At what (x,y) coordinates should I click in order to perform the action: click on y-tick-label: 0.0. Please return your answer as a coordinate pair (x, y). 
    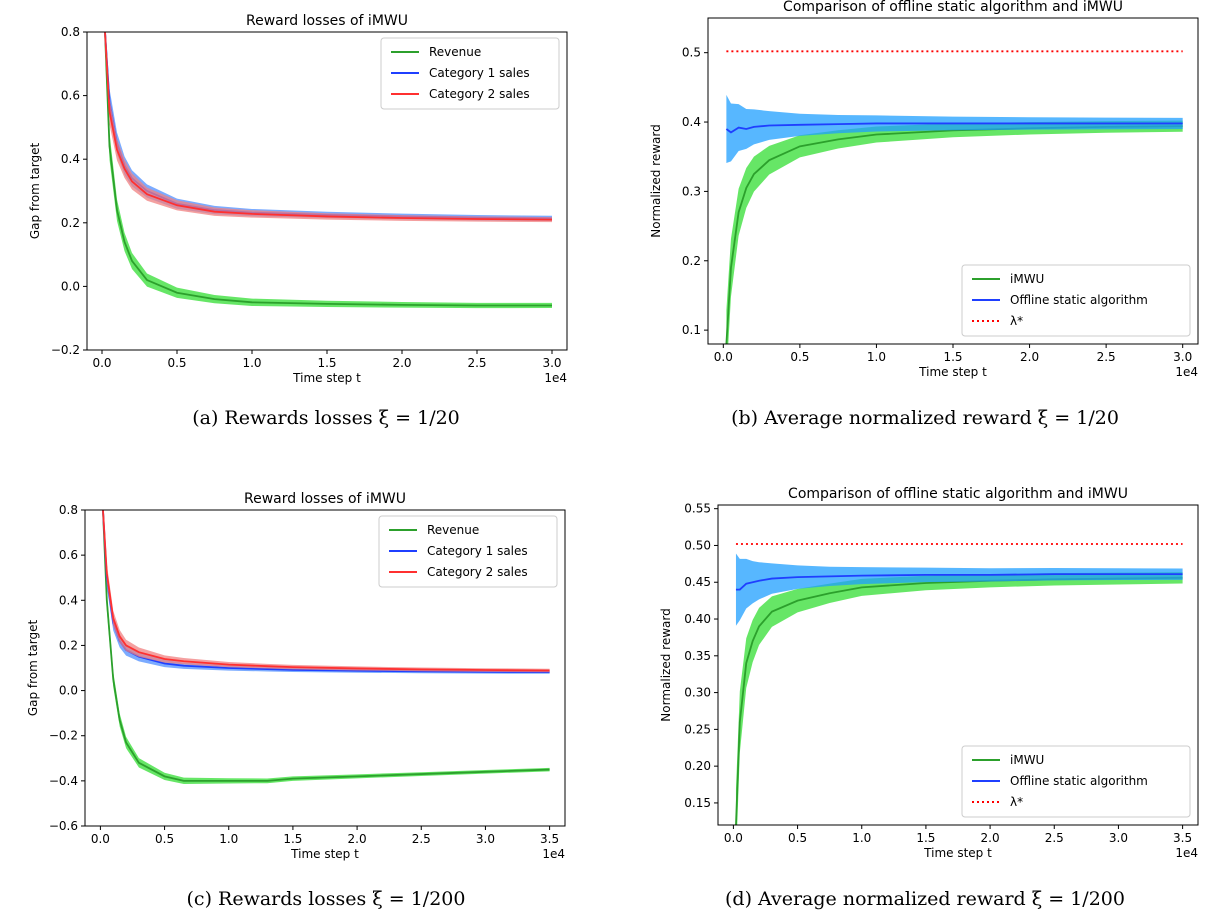
    Looking at the image, I should click on (70, 286).